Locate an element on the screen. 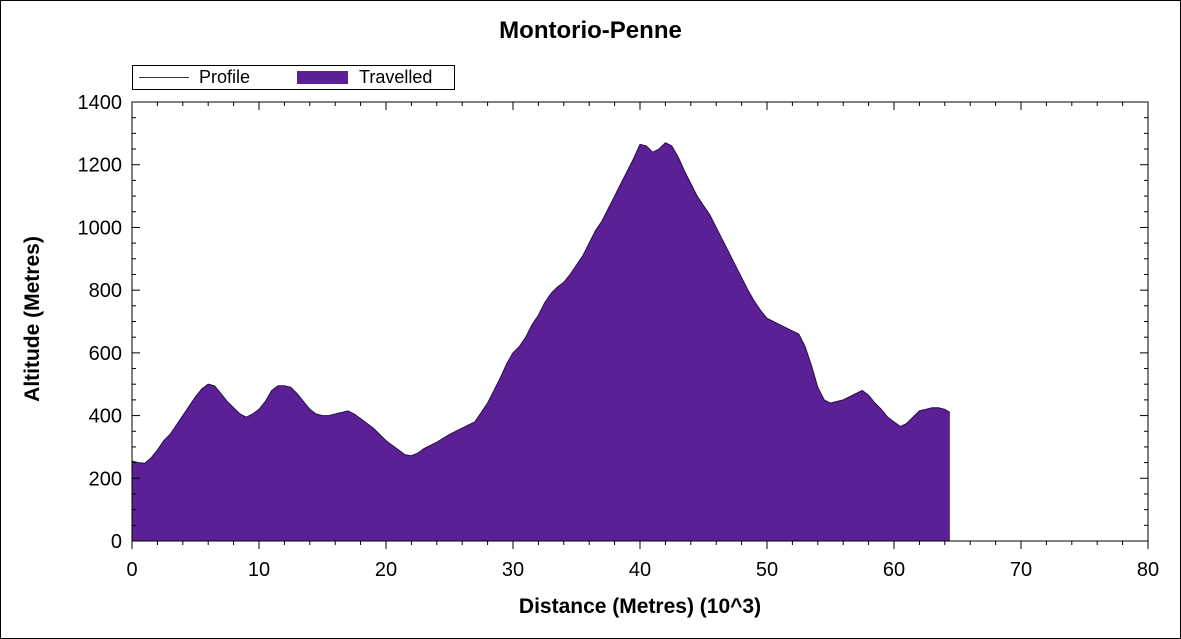 The height and width of the screenshot is (639, 1181). y-tick-label: 200 is located at coordinates (105, 479).